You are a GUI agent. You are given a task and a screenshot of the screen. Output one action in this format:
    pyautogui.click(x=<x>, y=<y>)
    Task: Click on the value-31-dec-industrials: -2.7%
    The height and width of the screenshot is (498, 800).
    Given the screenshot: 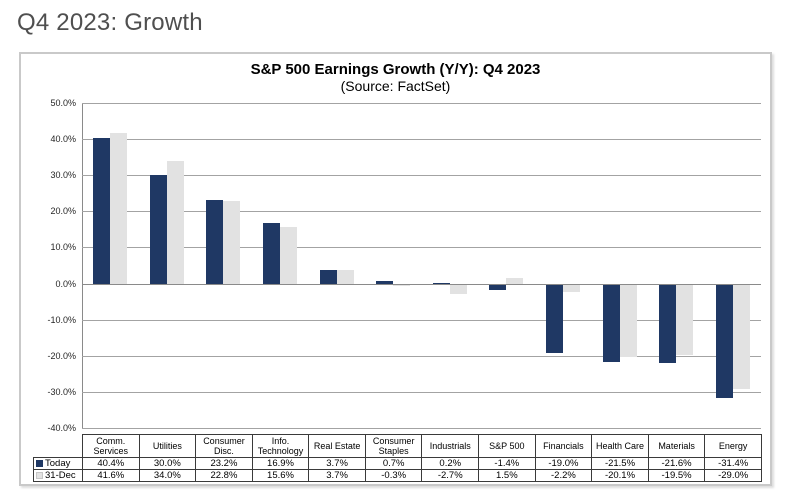 What is the action you would take?
    pyautogui.click(x=450, y=475)
    